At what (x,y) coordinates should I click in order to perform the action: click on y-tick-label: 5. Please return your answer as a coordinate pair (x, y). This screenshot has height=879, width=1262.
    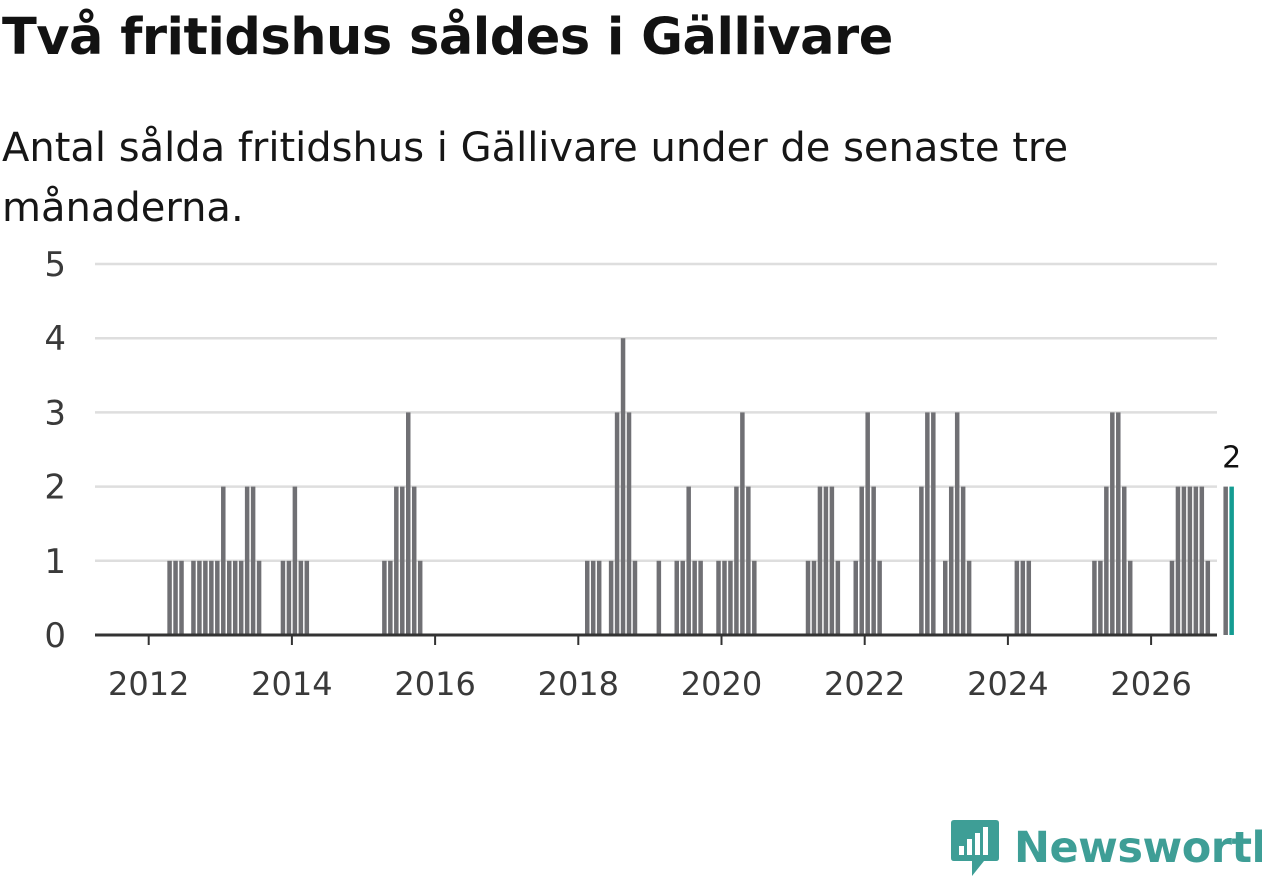
    Looking at the image, I should click on (55, 265).